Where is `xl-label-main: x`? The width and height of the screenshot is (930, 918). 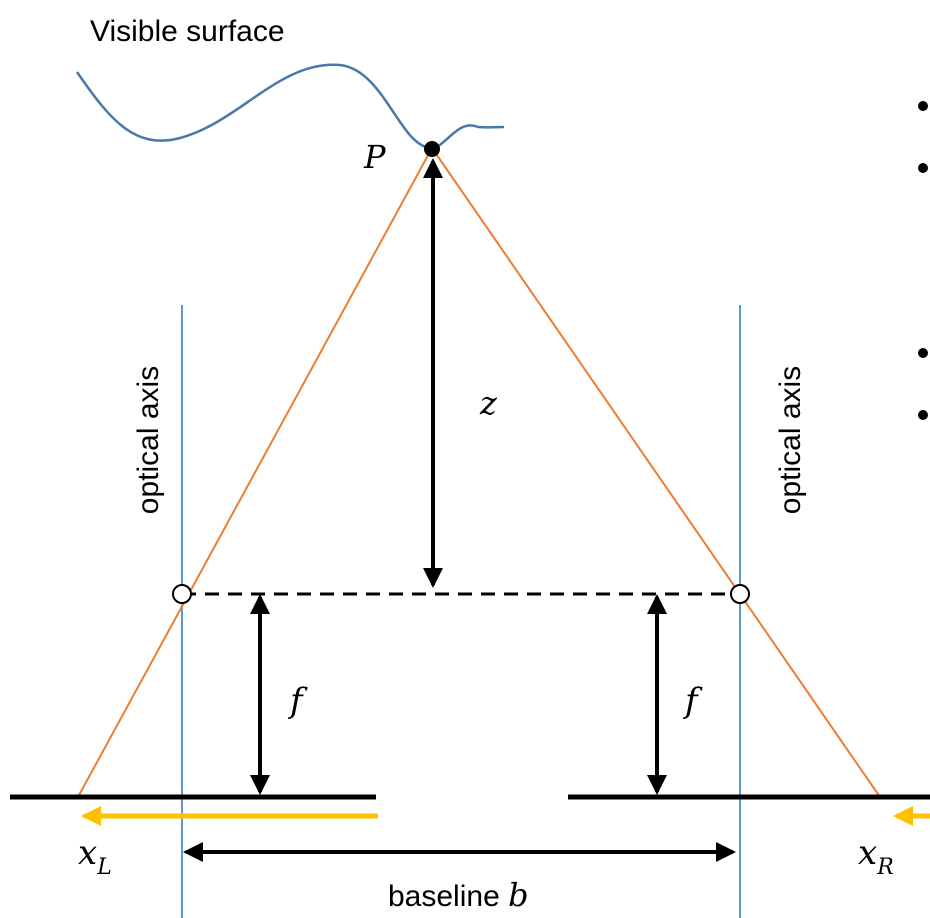
xl-label-main: x is located at coordinates (87, 853).